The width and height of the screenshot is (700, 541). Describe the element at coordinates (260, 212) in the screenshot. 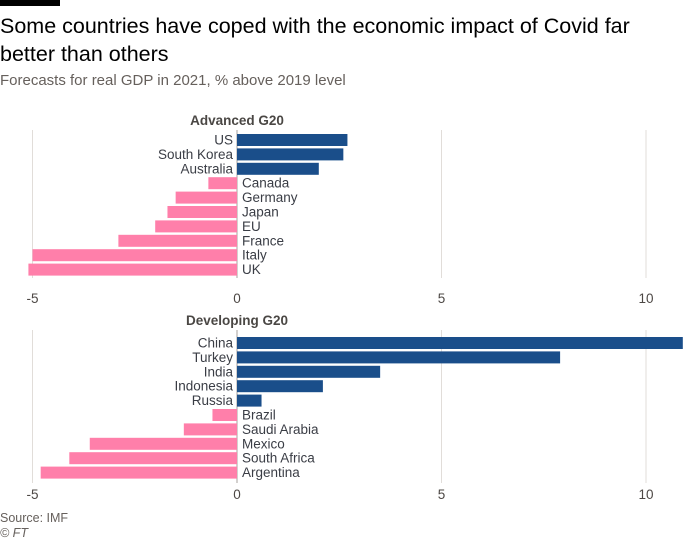

I see `advanced-g20-bar-label-5: Japan` at that location.